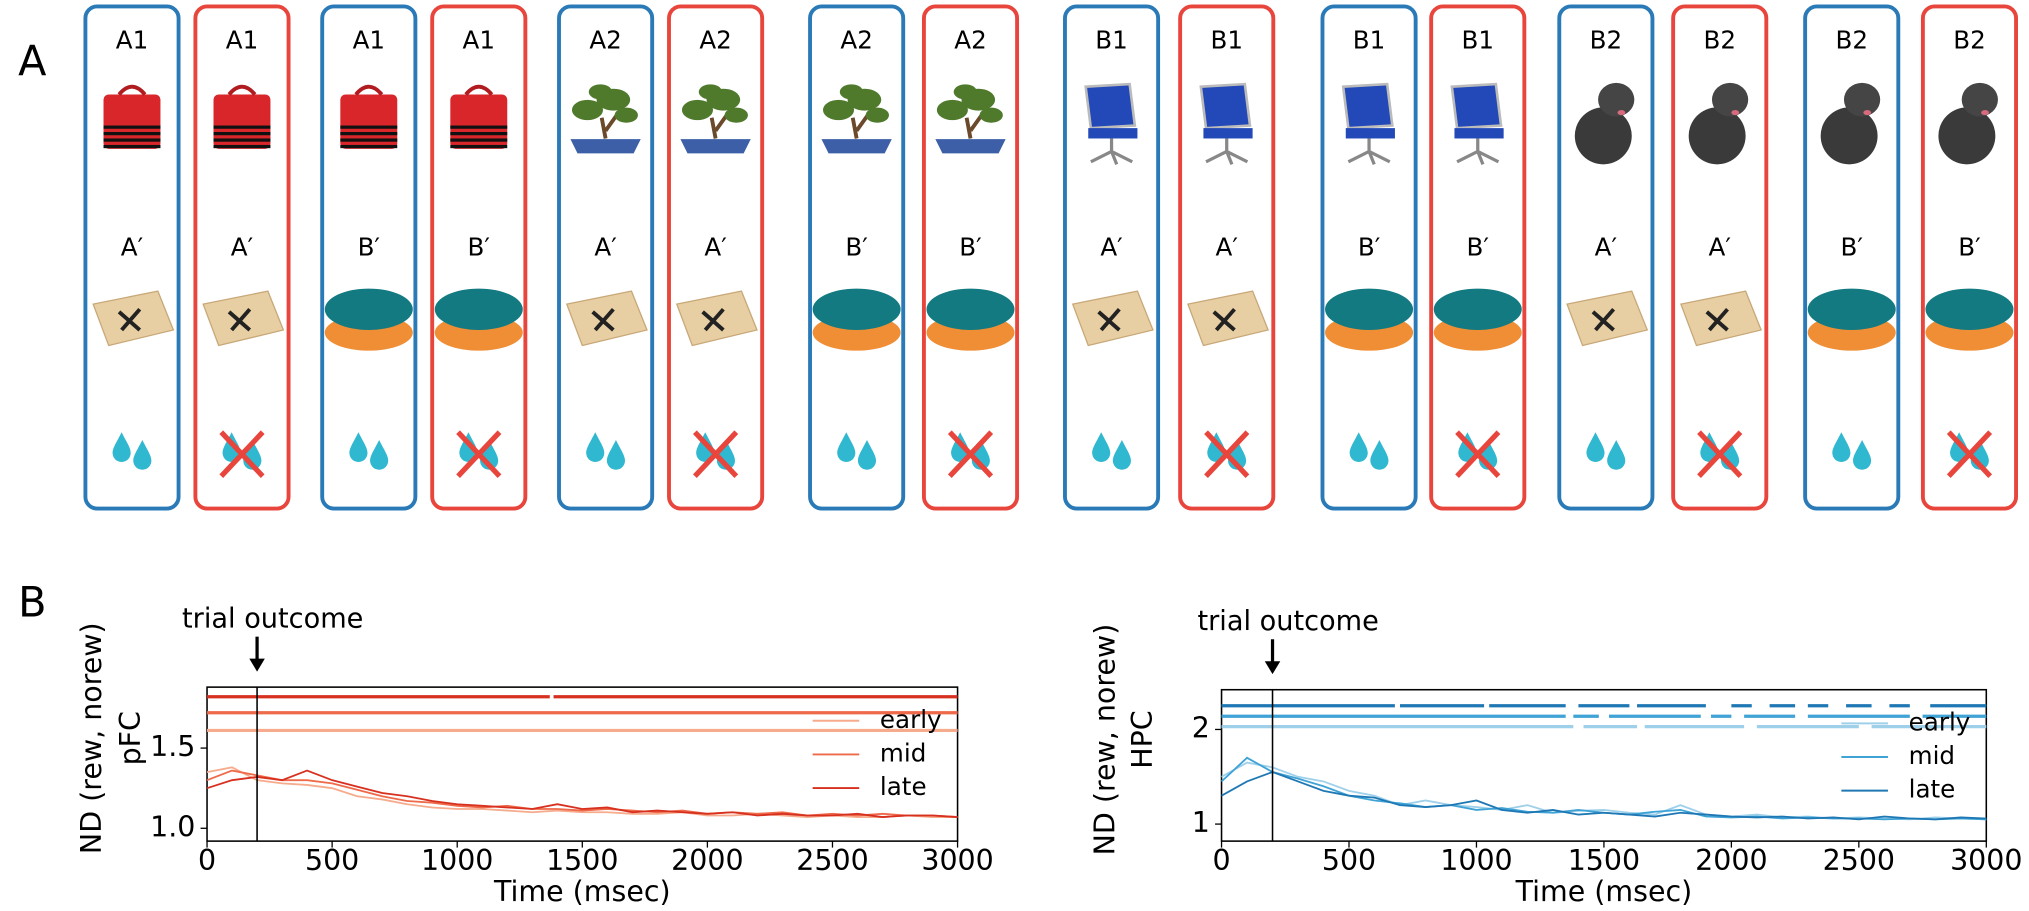 The image size is (2029, 911). I want to click on x-tick-label: 1000, so click(1476, 860).